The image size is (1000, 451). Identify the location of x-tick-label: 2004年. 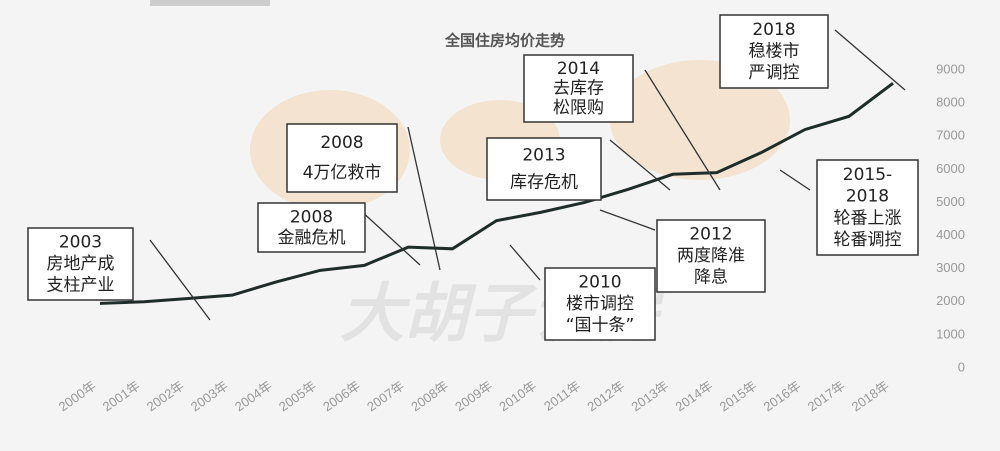
(253, 396).